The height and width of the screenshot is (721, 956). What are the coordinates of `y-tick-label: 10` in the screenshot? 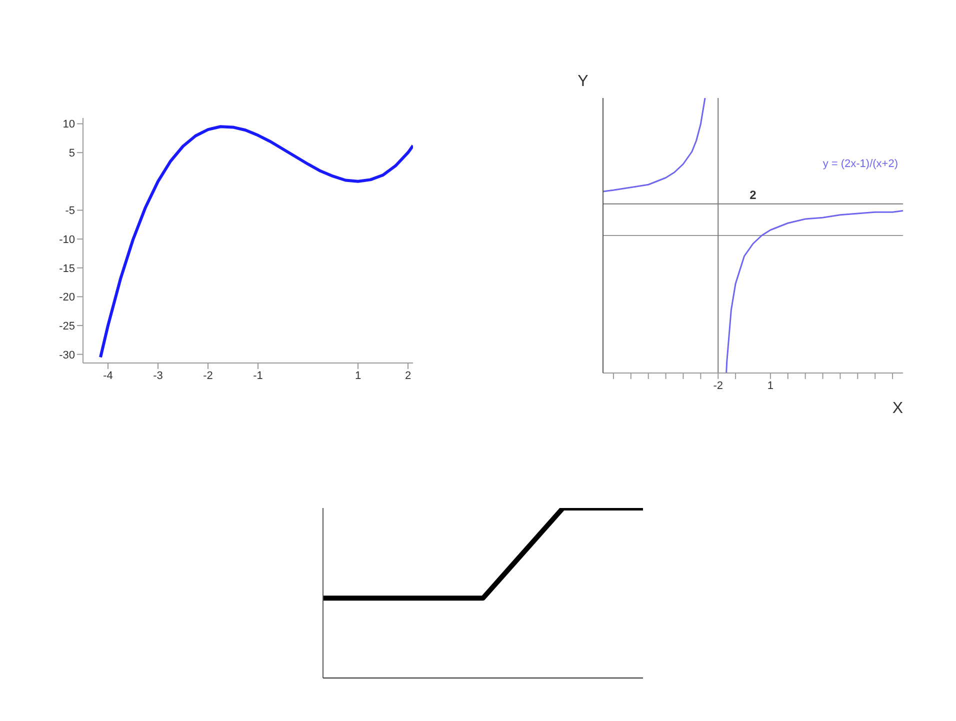 It's located at (68, 124).